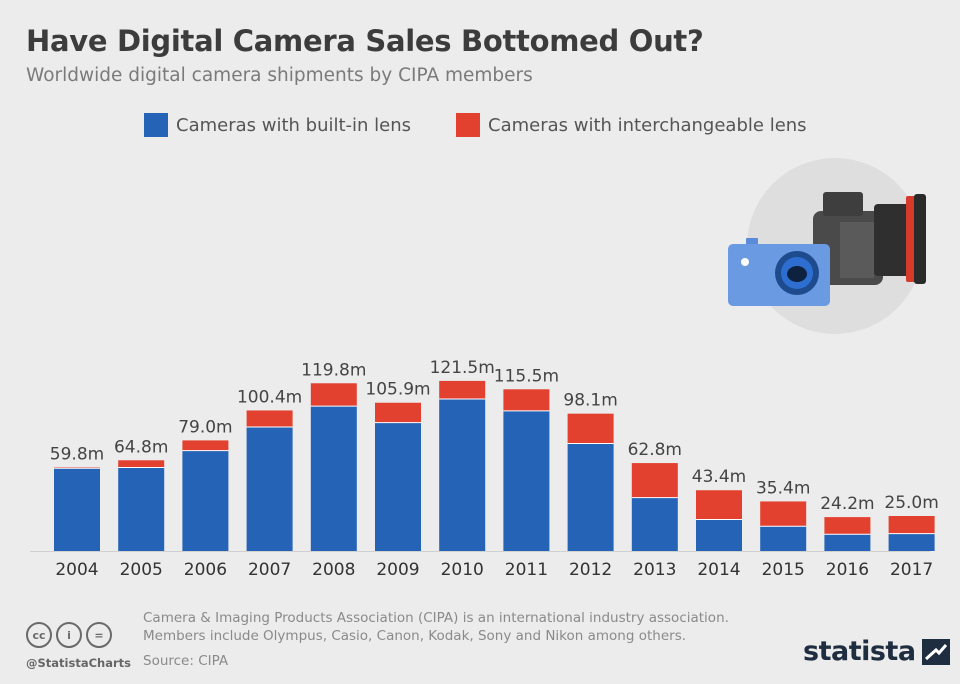 This screenshot has height=684, width=960. What do you see at coordinates (911, 570) in the screenshot?
I see `x-tick-label-2017: 2017` at bounding box center [911, 570].